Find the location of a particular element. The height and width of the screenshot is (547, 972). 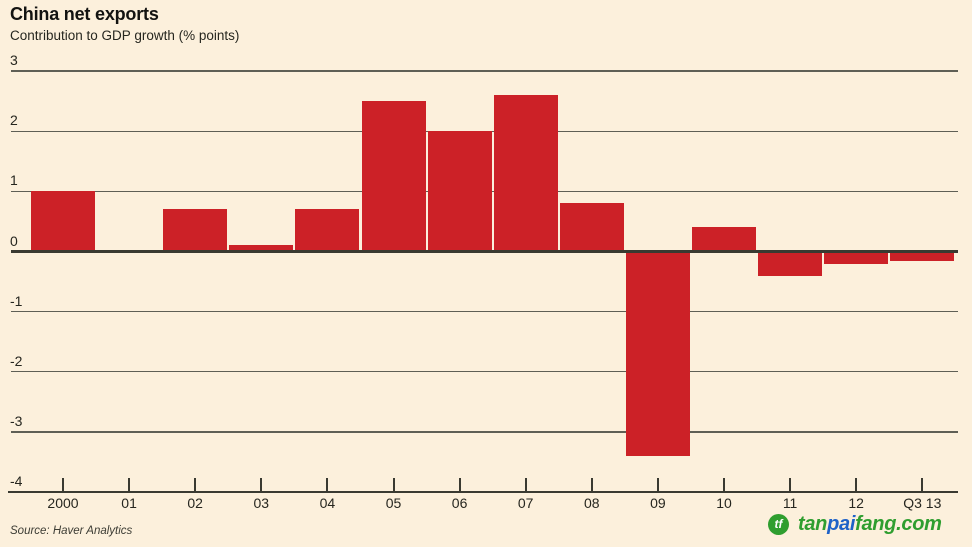

tanpaifang-logo-icon: tf is located at coordinates (778, 524).